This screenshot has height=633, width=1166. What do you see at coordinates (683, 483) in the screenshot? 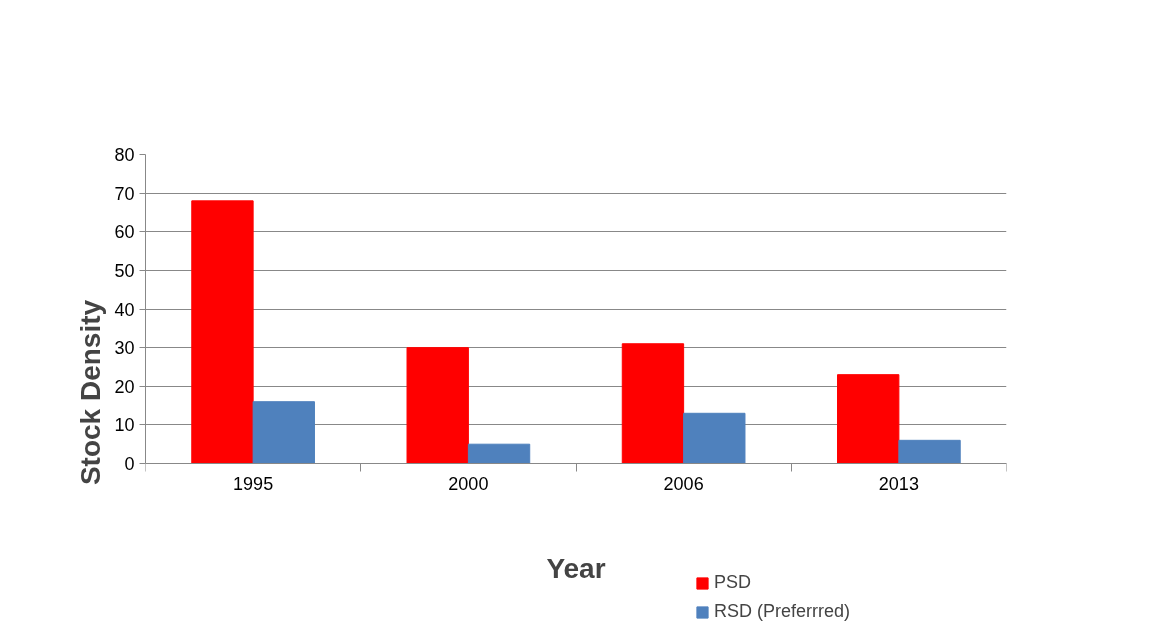
I see `x-tick-label: 2006` at bounding box center [683, 483].